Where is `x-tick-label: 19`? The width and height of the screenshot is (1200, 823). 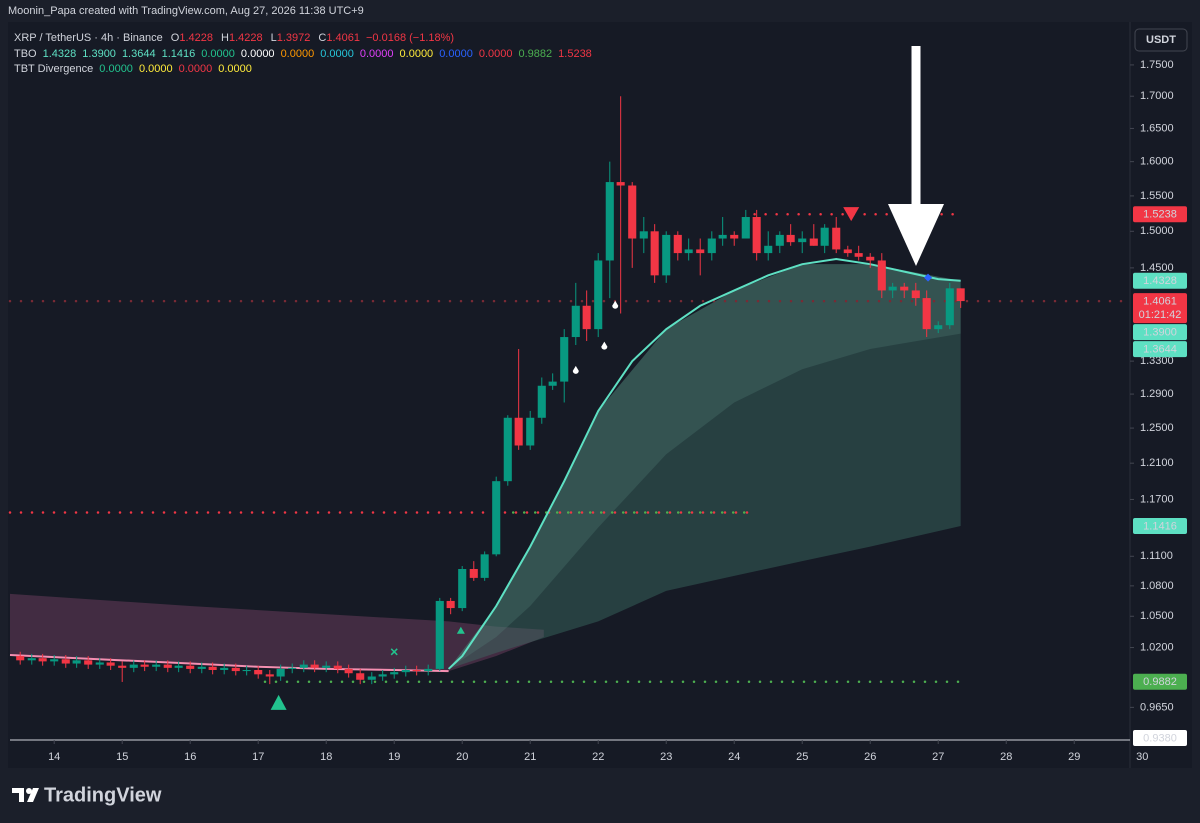 x-tick-label: 19 is located at coordinates (394, 757).